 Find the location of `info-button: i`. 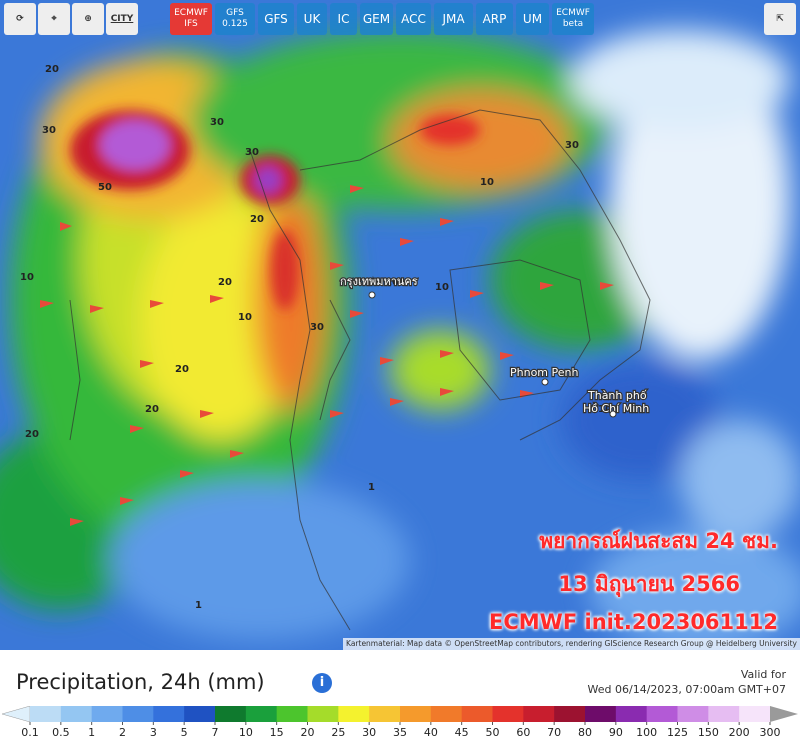

info-button: i is located at coordinates (322, 683).